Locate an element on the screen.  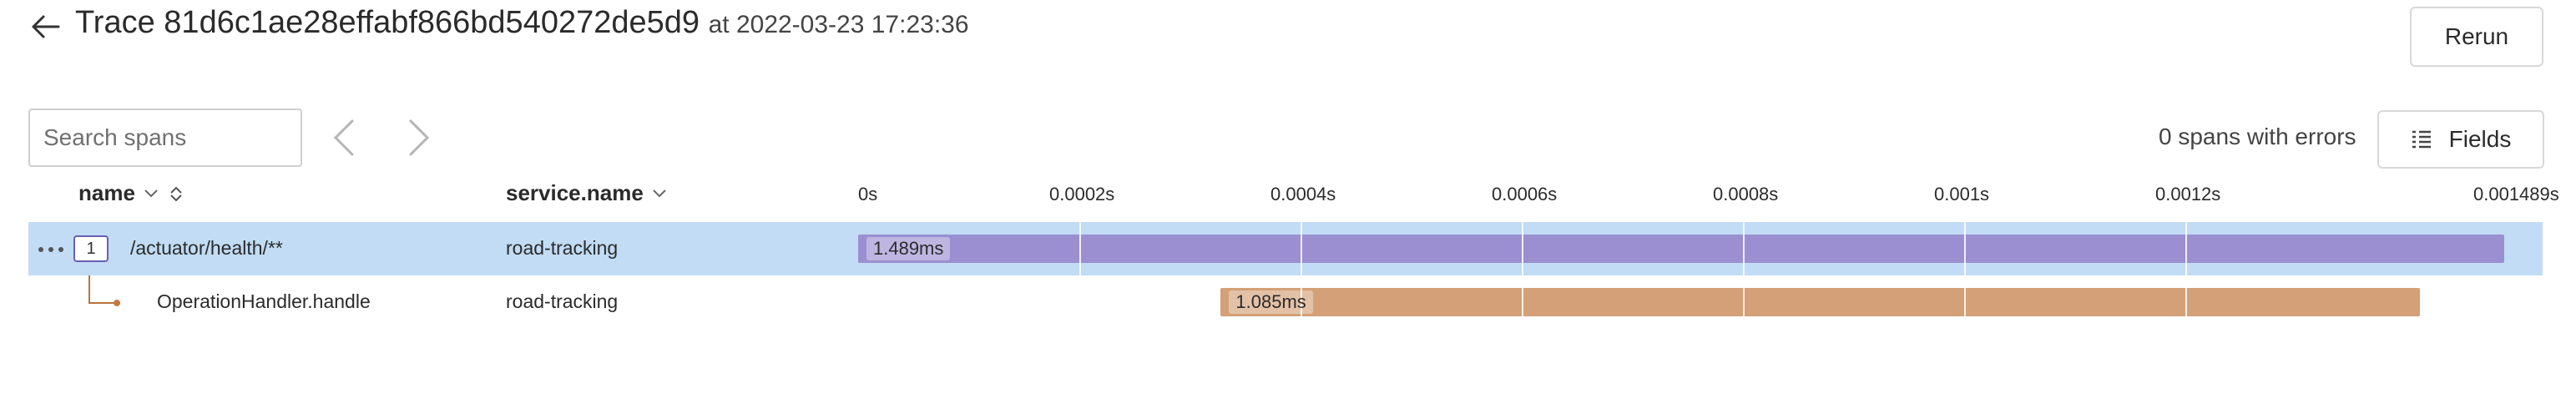
children-count-badge: 1 is located at coordinates (91, 248).